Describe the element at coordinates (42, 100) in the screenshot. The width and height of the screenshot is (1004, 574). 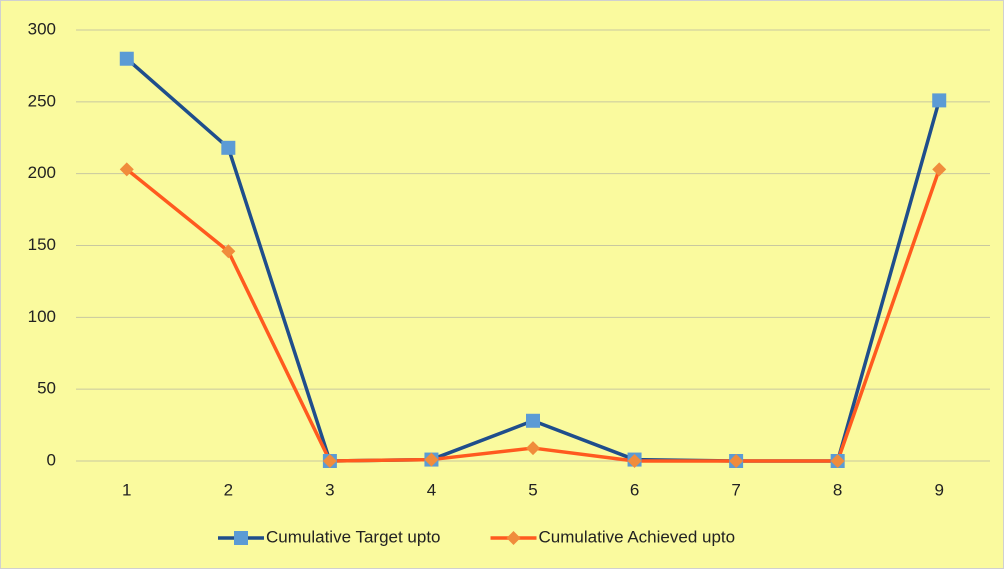
I see `y-tick-label: 250` at that location.